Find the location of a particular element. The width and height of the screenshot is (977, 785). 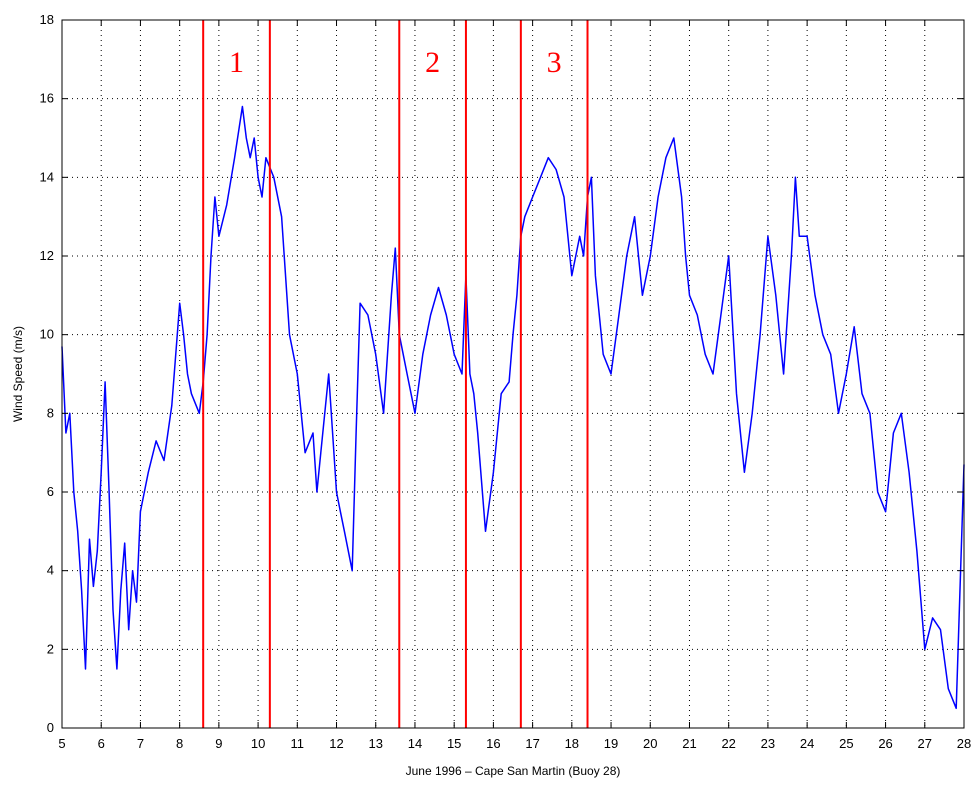

x-tick-label: 6 is located at coordinates (101, 743).